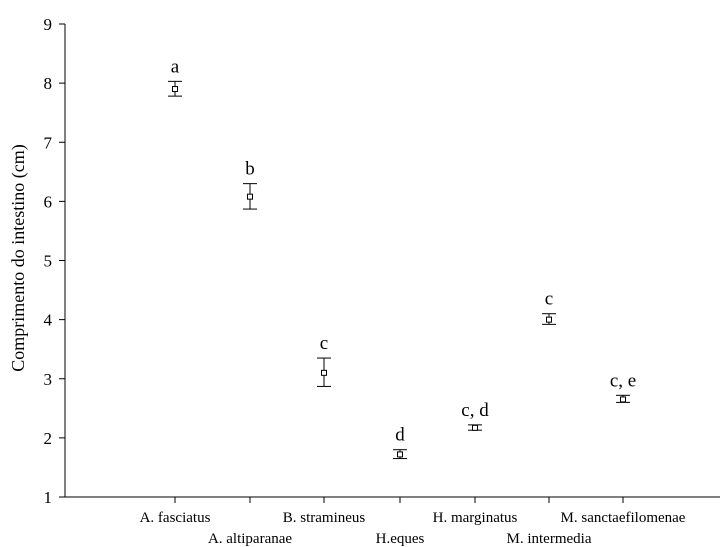 The image size is (721, 547). I want to click on category-label: M. intermedia, so click(549, 539).